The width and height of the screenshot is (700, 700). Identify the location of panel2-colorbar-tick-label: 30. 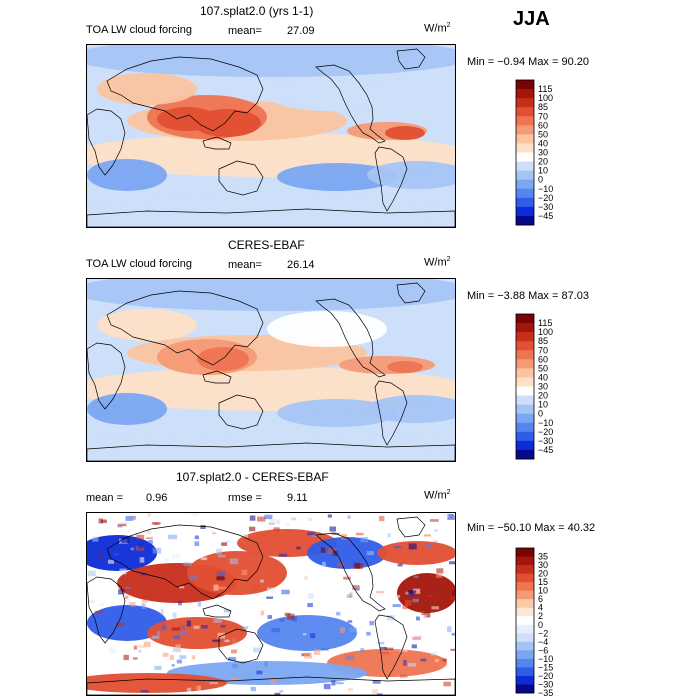
(543, 387).